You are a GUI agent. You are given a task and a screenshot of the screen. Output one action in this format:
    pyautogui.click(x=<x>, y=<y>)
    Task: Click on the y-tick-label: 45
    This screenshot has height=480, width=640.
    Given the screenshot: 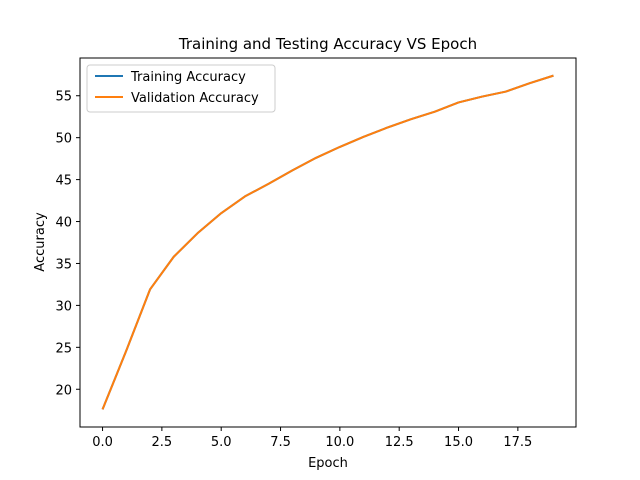 What is the action you would take?
    pyautogui.click(x=63, y=181)
    